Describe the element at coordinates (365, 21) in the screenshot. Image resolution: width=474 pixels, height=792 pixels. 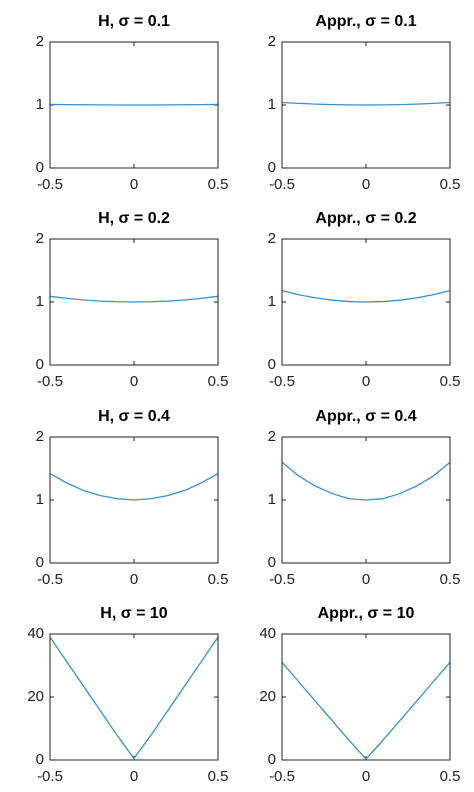
I see `subplot-title: Appr., σ = 0.1` at that location.